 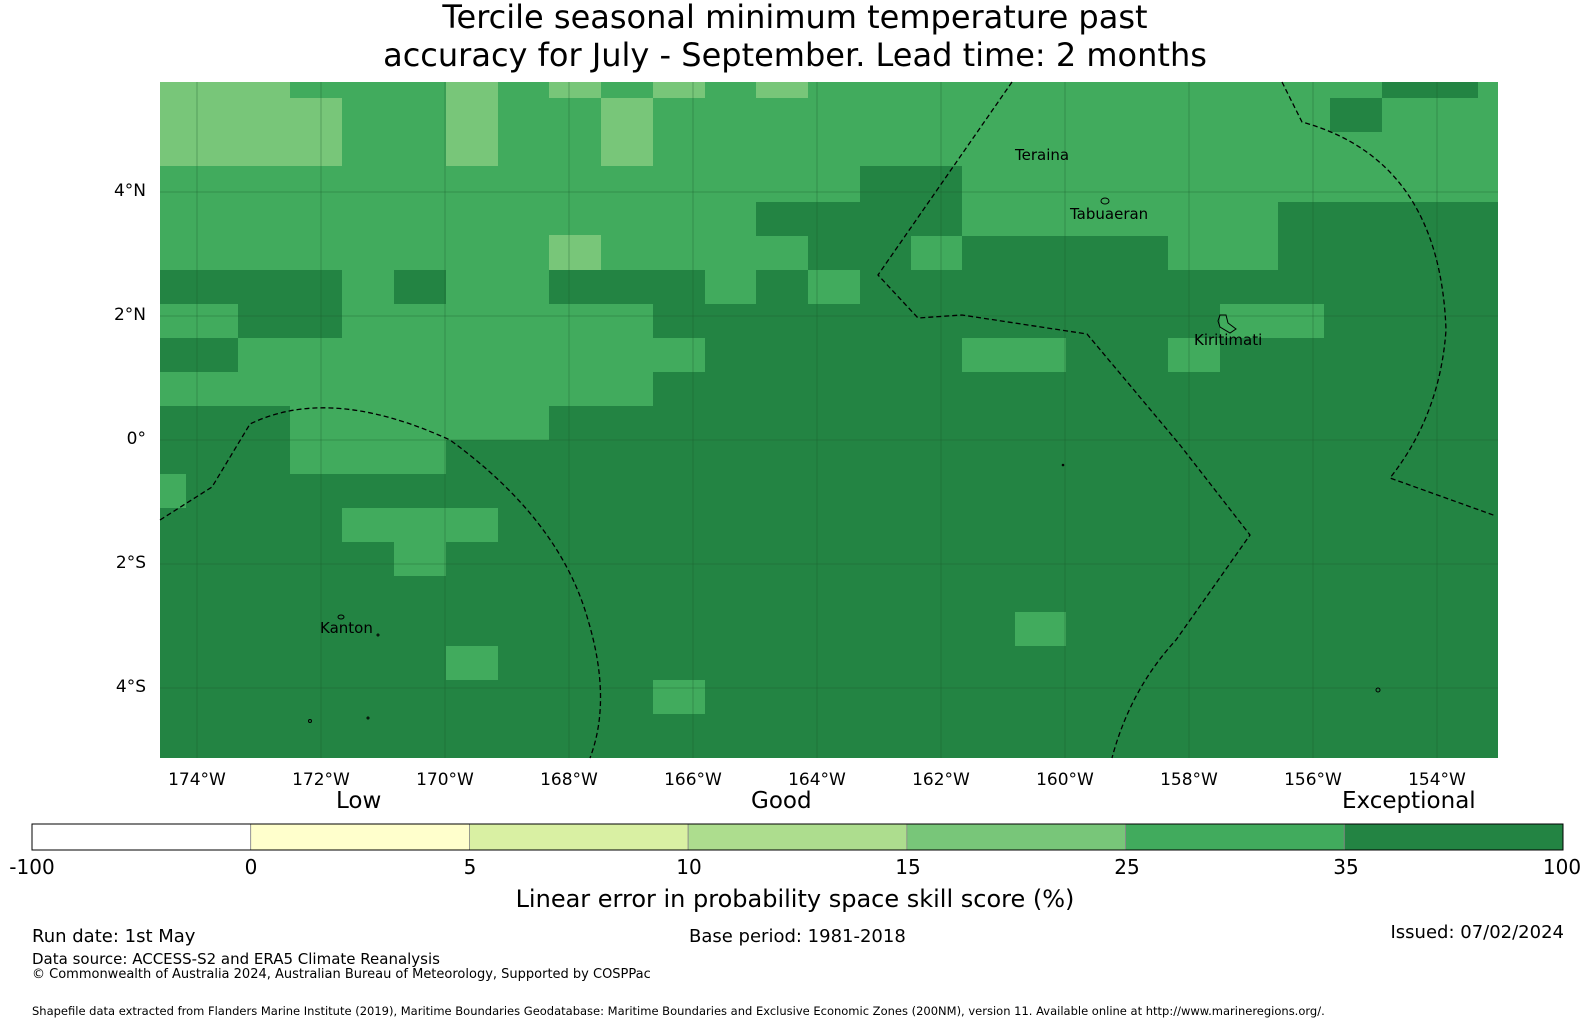 What do you see at coordinates (908, 867) in the screenshot?
I see `cb-tick-15: 15` at bounding box center [908, 867].